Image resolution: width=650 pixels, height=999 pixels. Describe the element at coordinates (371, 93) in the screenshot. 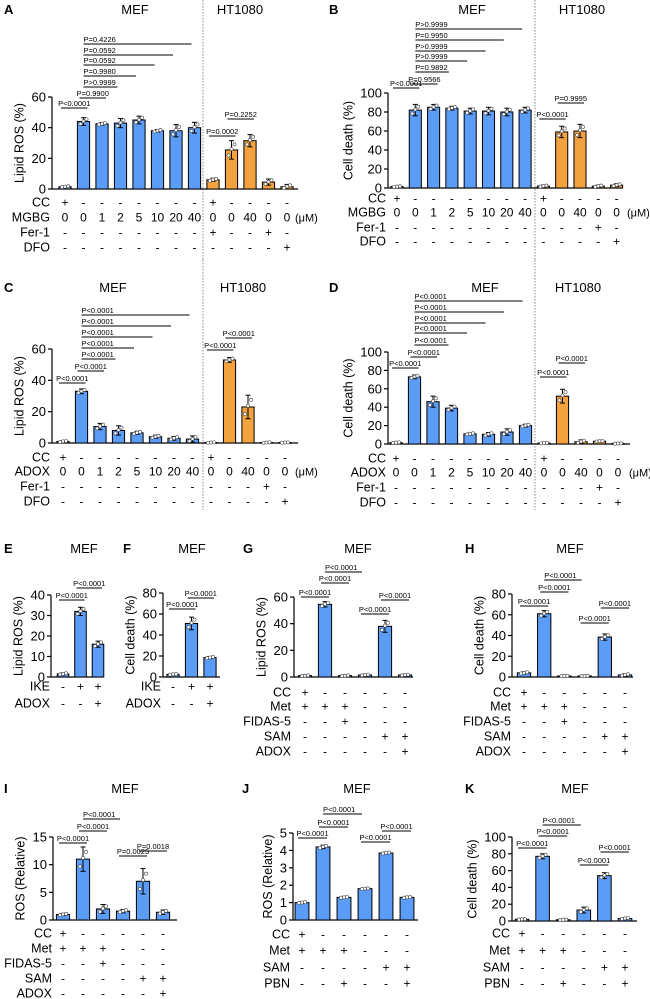

I see `y-tick-label: 100` at that location.